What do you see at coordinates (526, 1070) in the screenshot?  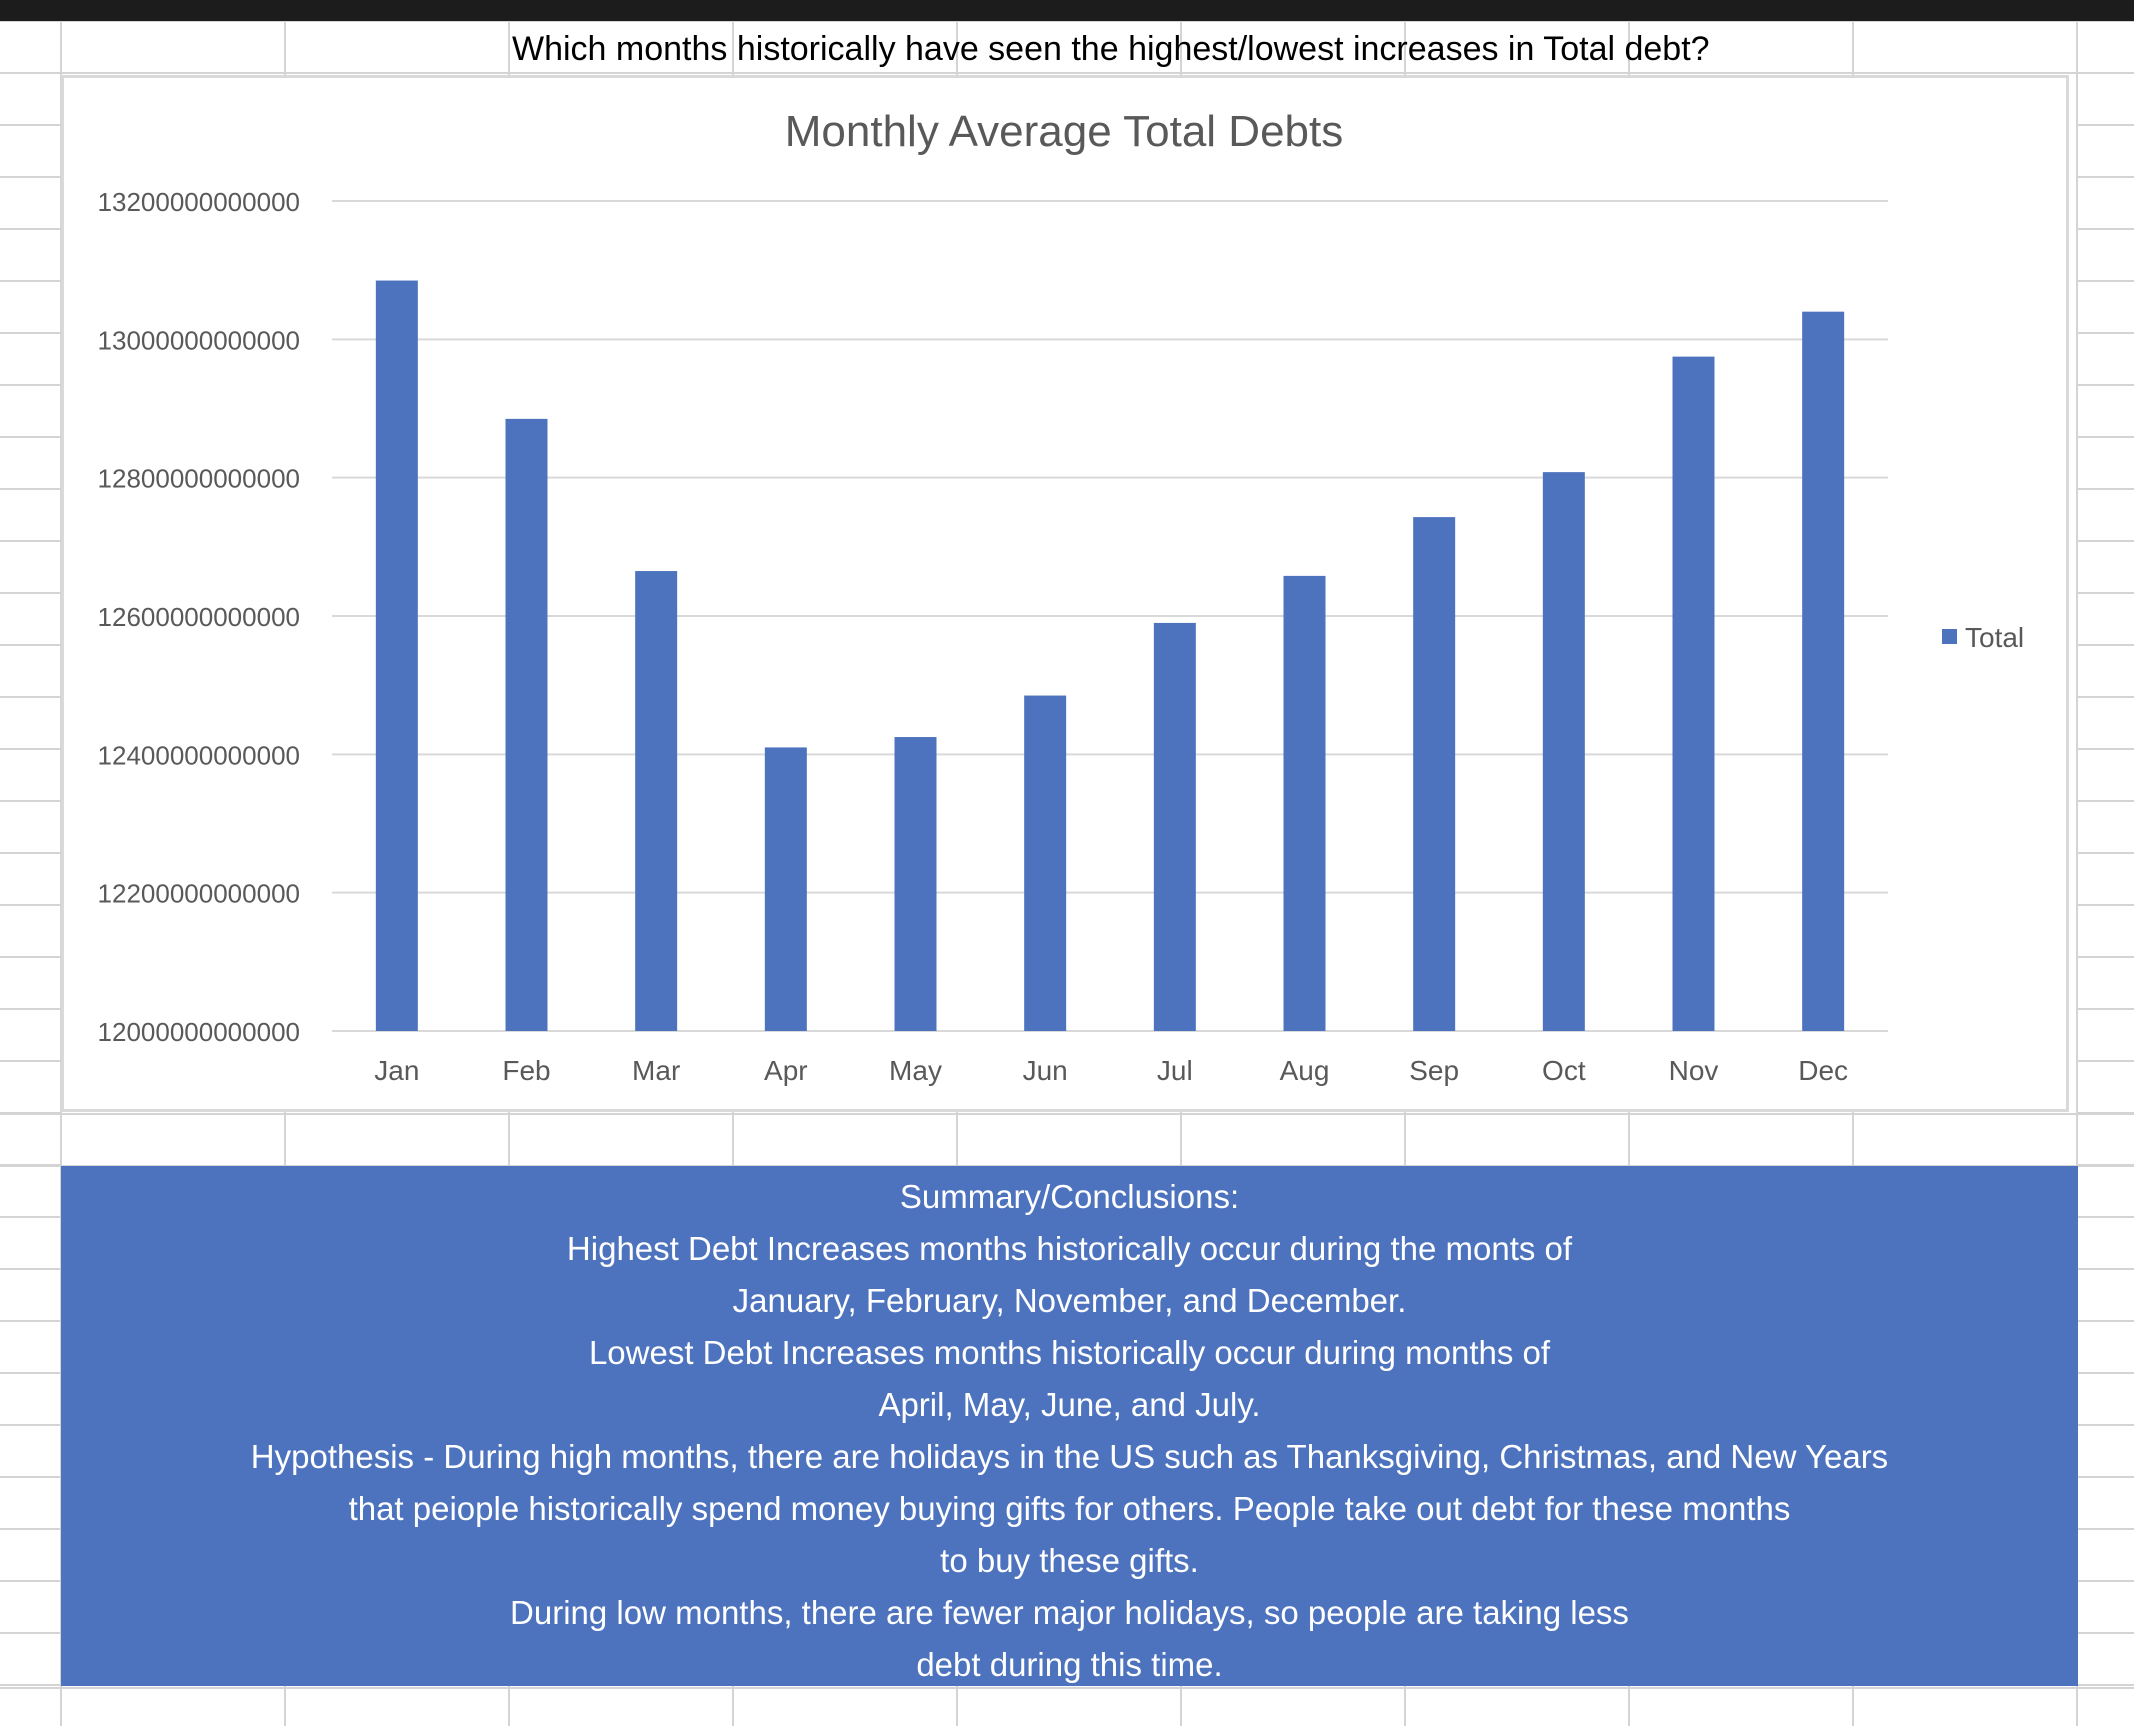 I see `x-tick-label: Feb` at bounding box center [526, 1070].